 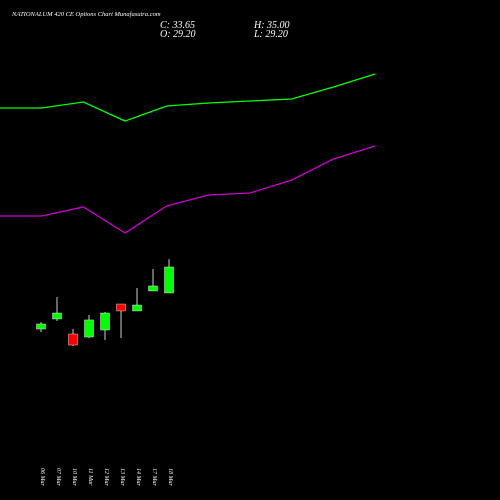 I want to click on high-label: H: 35.00, so click(x=271, y=25).